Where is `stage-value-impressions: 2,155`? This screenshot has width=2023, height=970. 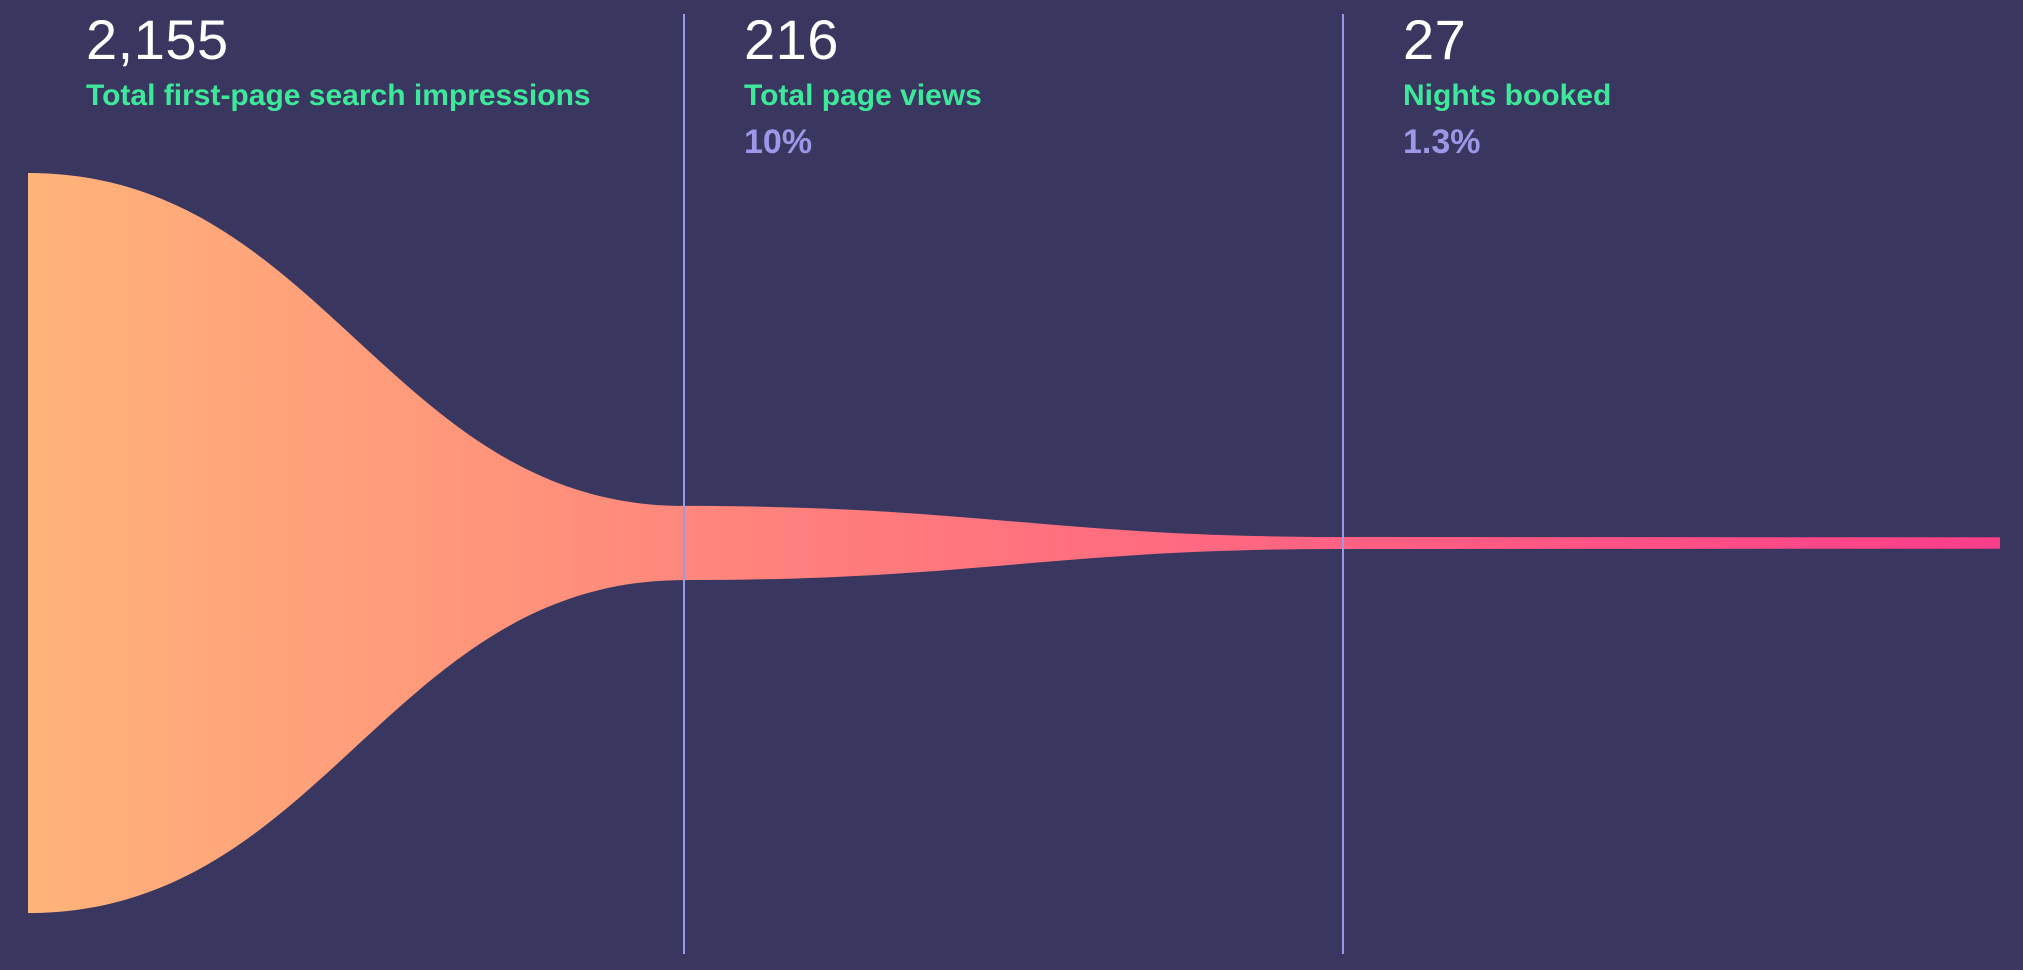
stage-value-impressions: 2,155 is located at coordinates (157, 39).